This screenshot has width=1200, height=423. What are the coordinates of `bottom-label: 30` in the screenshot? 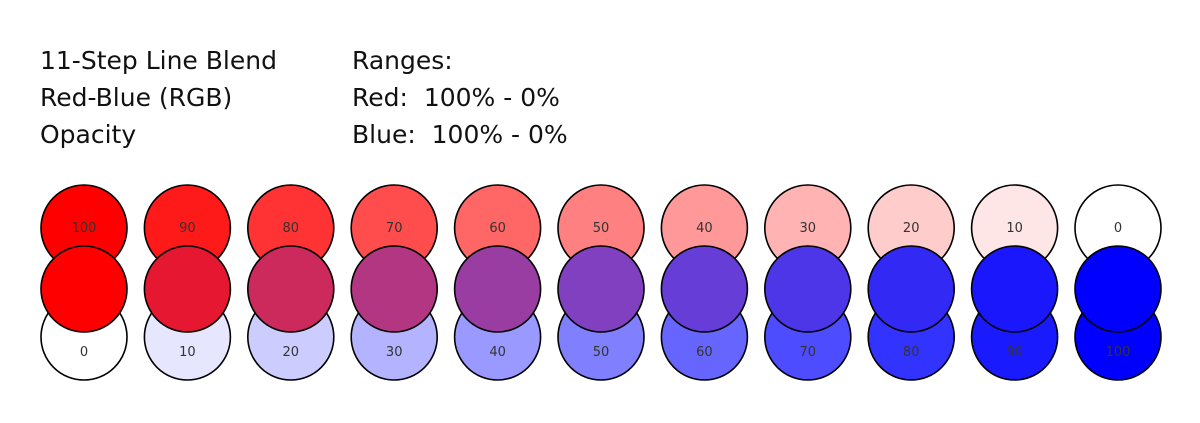 It's located at (394, 352).